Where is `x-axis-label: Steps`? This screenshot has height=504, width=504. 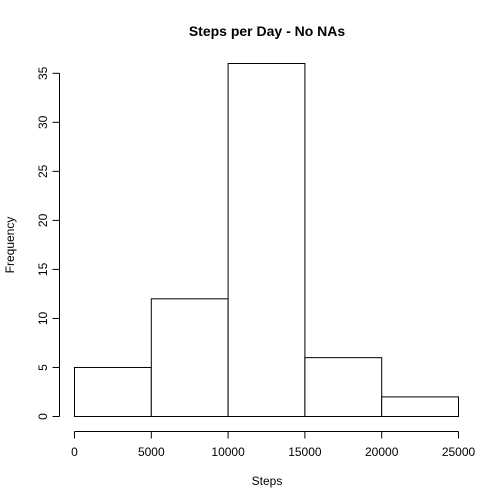 x-axis-label: Steps is located at coordinates (267, 481).